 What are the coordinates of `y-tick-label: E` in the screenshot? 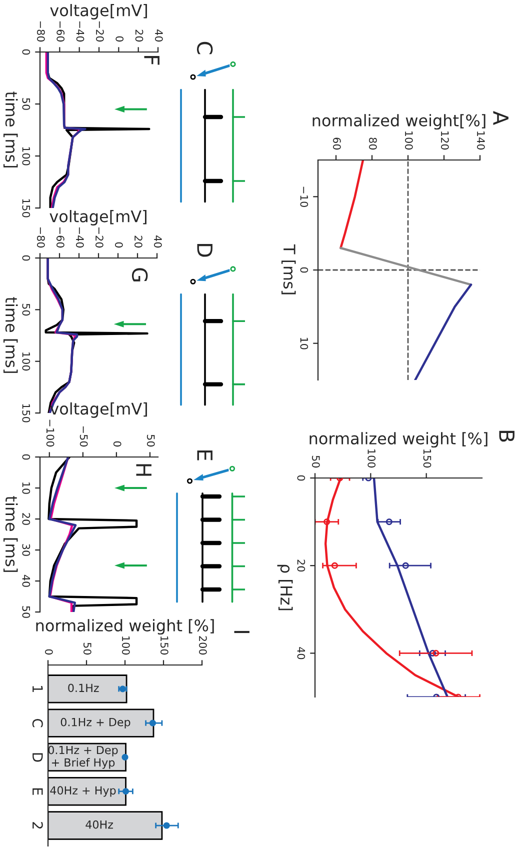 It's located at (37, 791).